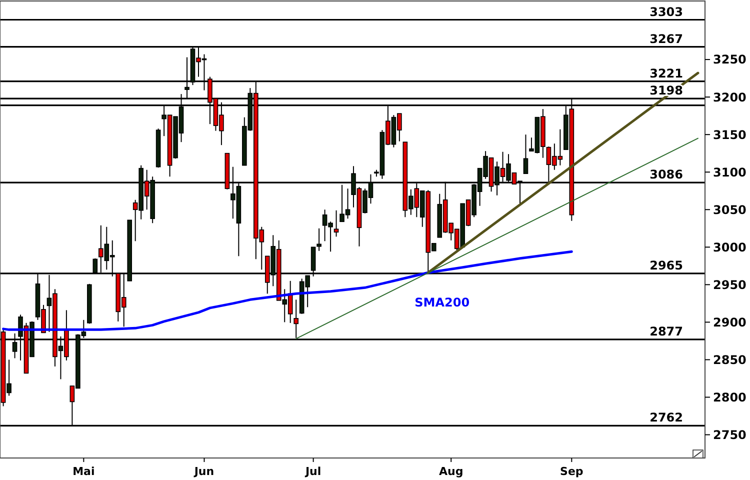 The image size is (750, 480). What do you see at coordinates (729, 397) in the screenshot?
I see `y-tick-label: 2800` at bounding box center [729, 397].